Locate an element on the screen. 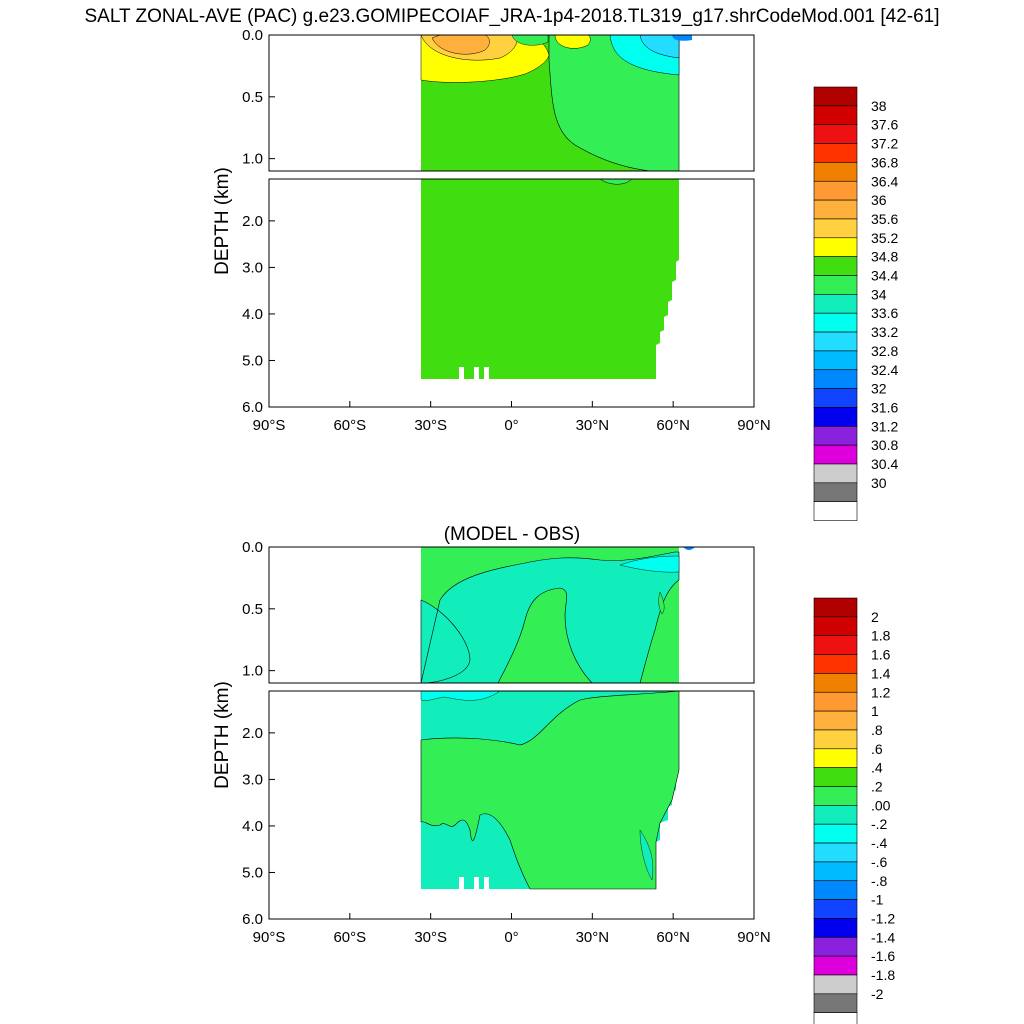 The height and width of the screenshot is (1024, 1024). colorbar-label: 33.6 is located at coordinates (884, 313).